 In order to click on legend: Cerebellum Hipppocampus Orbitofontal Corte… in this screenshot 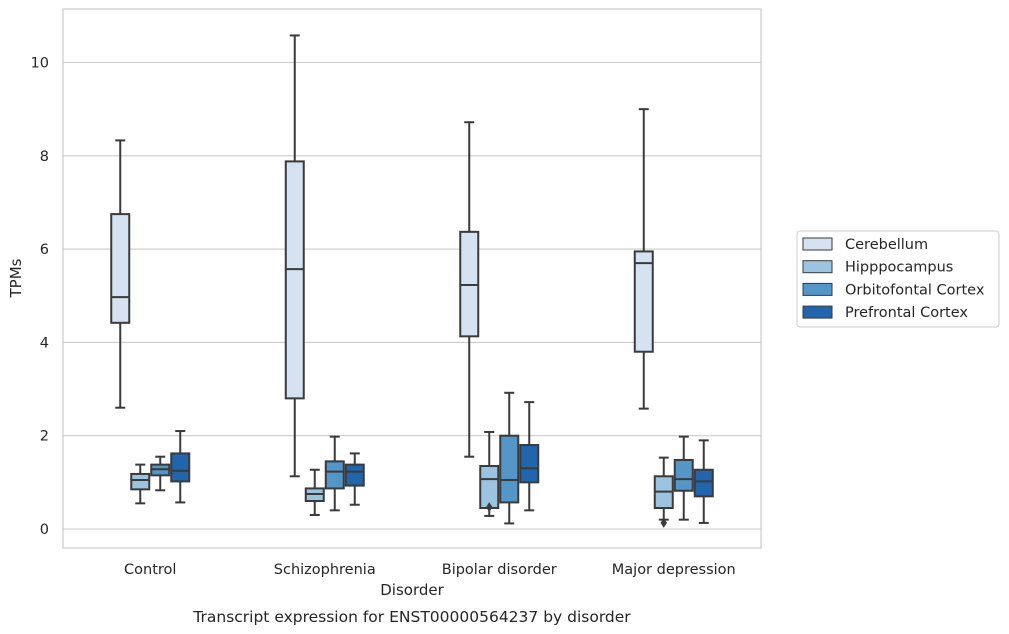, I will do `click(898, 279)`.